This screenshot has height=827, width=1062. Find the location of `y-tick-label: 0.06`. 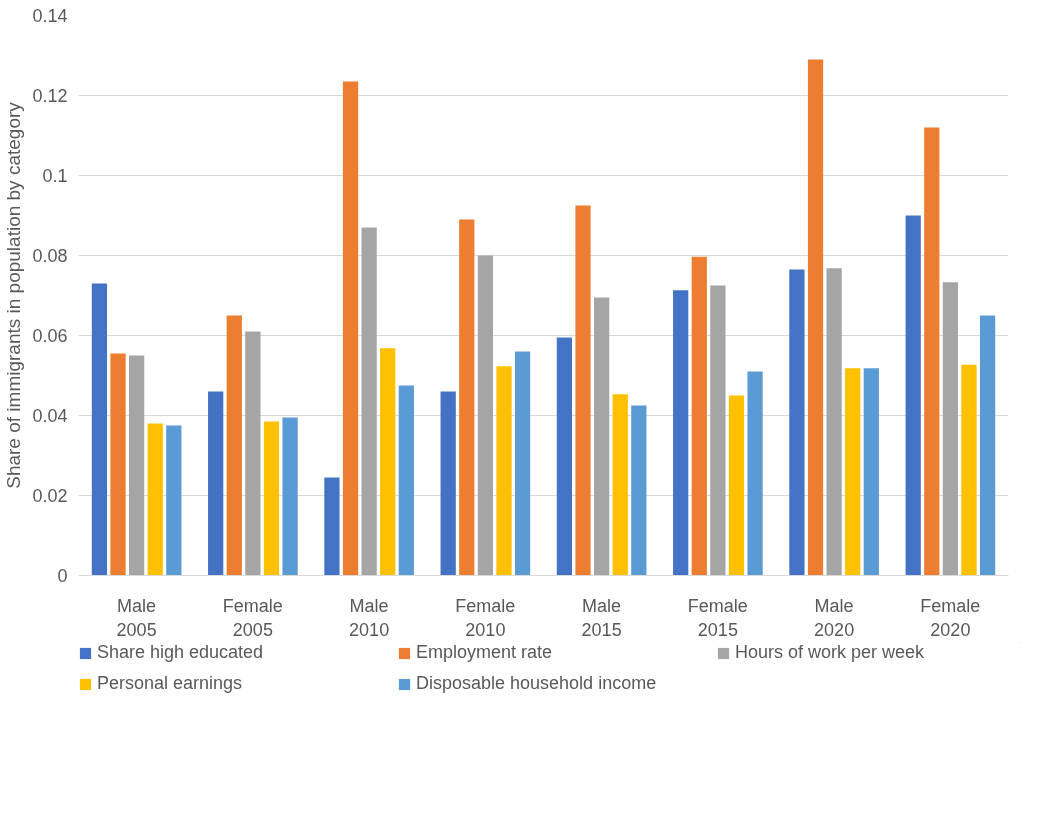

y-tick-label: 0.06 is located at coordinates (50, 336).